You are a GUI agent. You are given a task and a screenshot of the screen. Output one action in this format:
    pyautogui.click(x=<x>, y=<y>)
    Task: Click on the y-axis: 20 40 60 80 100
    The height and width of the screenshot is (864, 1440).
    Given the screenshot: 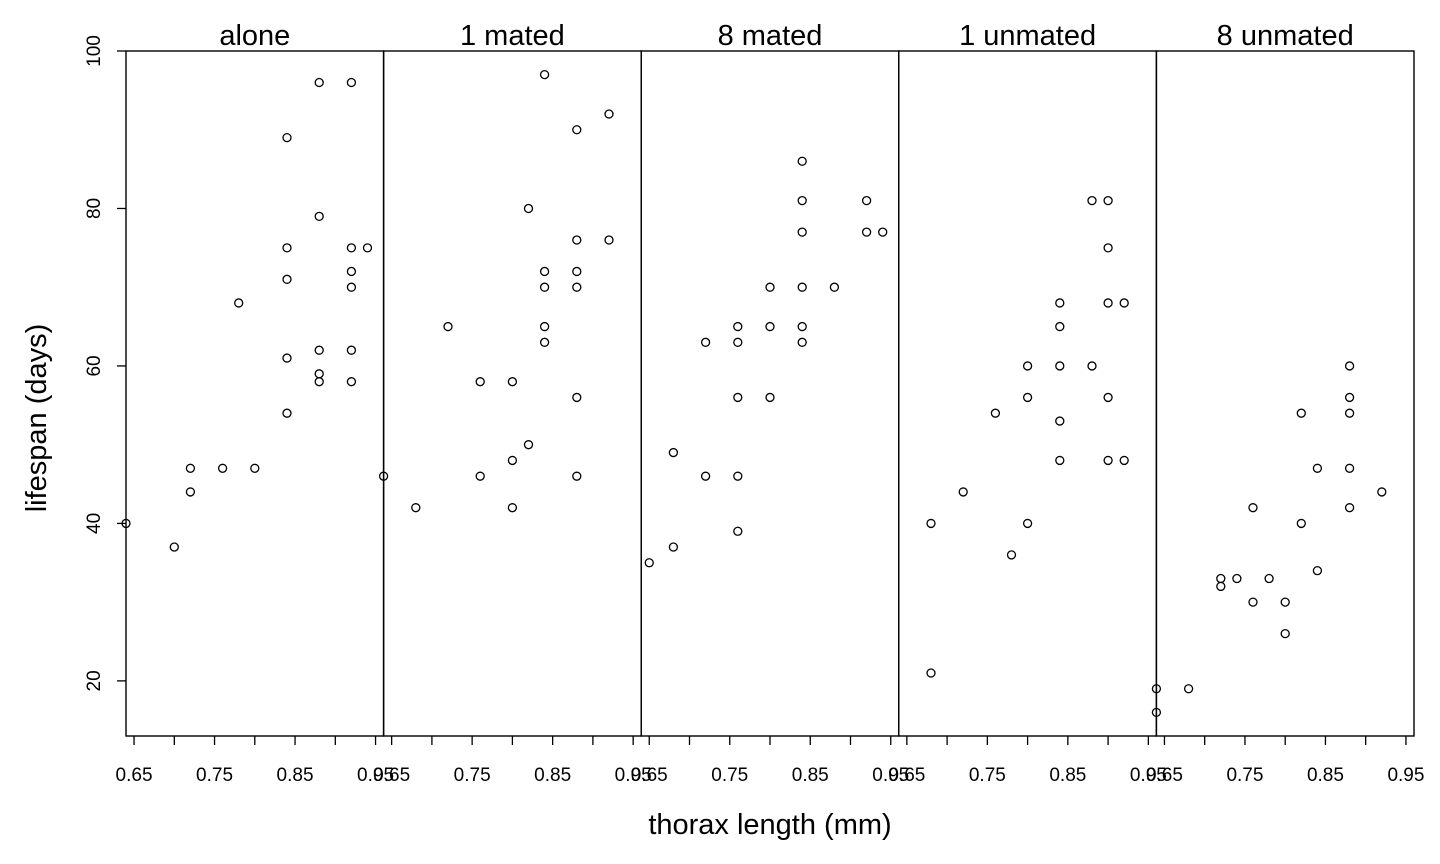 What is the action you would take?
    pyautogui.click(x=105, y=363)
    